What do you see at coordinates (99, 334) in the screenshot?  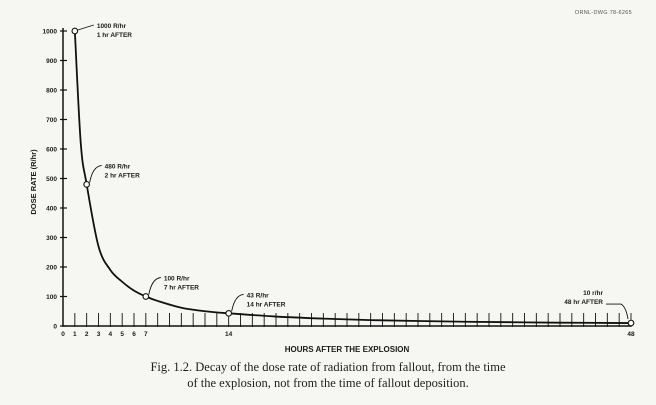 I see `x-tick-label-3: 3` at bounding box center [99, 334].